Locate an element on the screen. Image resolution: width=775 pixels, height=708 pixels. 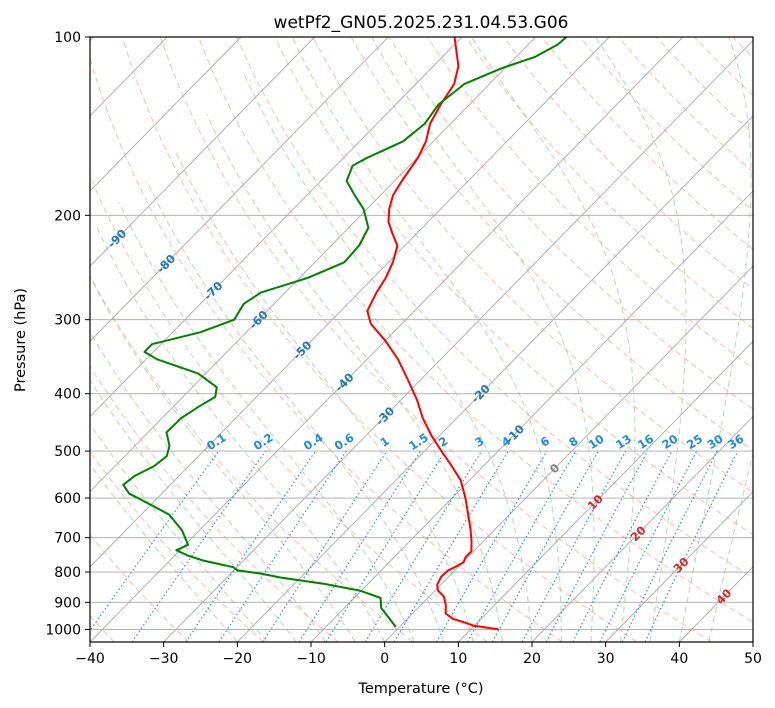
y-tick-label: 100 is located at coordinates (67, 38).